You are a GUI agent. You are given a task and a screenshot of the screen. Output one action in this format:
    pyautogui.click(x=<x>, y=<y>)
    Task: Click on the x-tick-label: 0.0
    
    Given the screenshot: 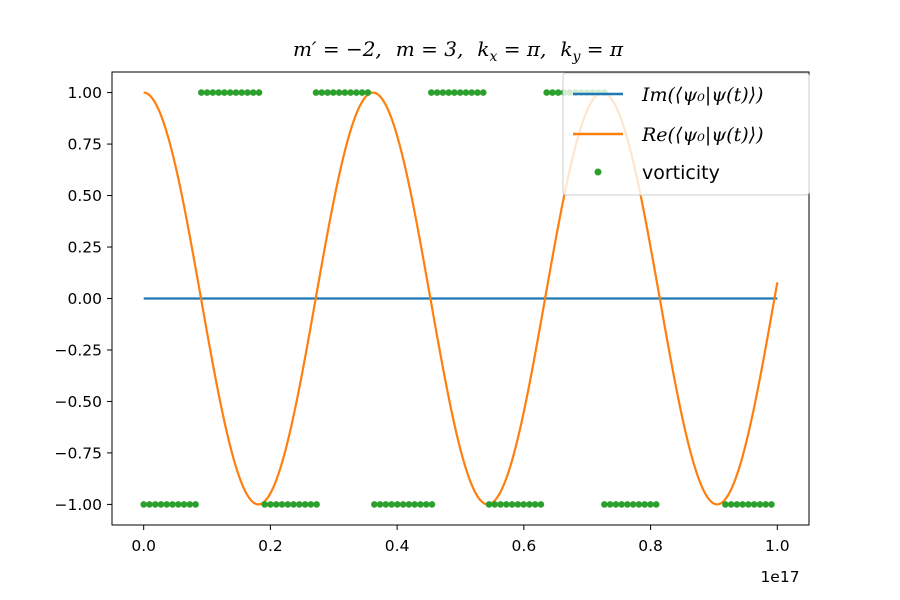 What is the action you would take?
    pyautogui.click(x=143, y=546)
    